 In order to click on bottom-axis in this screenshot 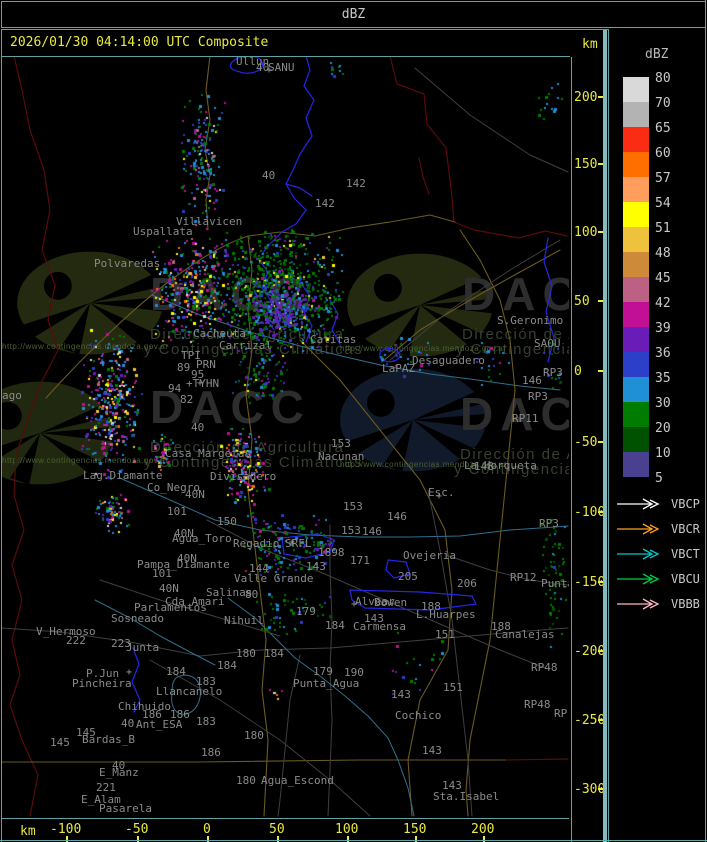, I will do `click(285, 830)`.